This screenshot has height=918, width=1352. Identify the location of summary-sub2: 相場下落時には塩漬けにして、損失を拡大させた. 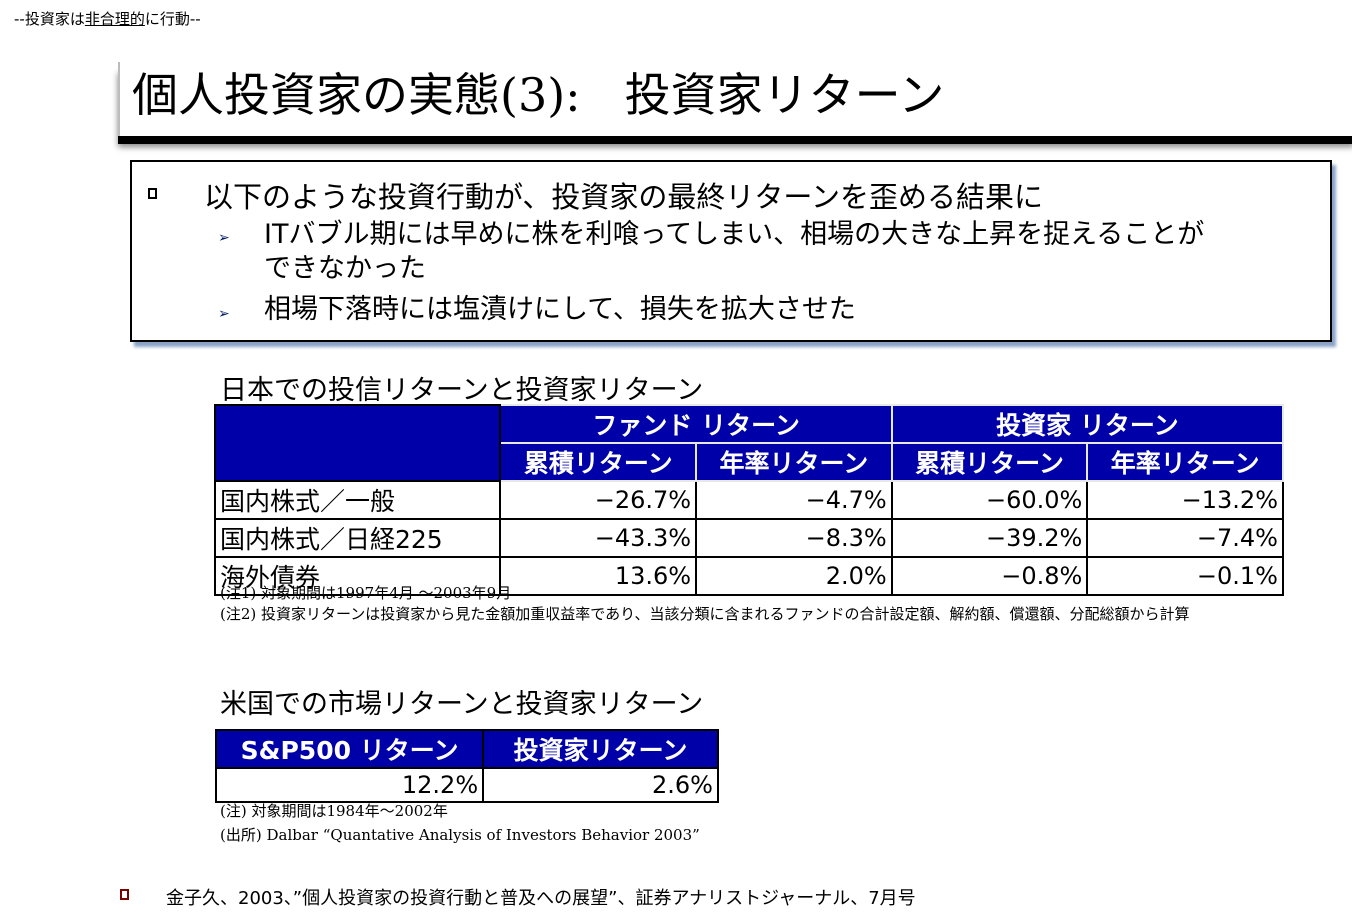
(560, 309).